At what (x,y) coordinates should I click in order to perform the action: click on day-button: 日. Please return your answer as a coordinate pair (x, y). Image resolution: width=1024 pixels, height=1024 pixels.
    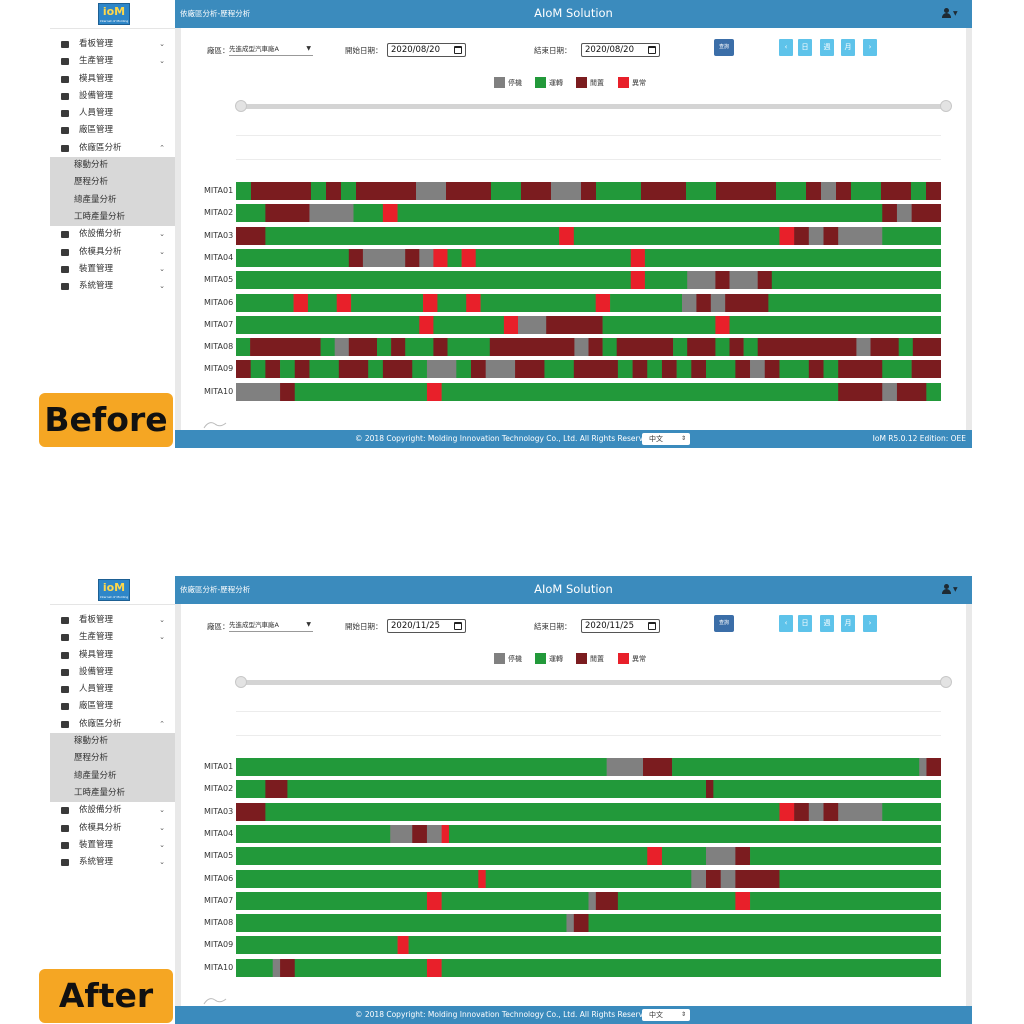
    Looking at the image, I should click on (805, 623).